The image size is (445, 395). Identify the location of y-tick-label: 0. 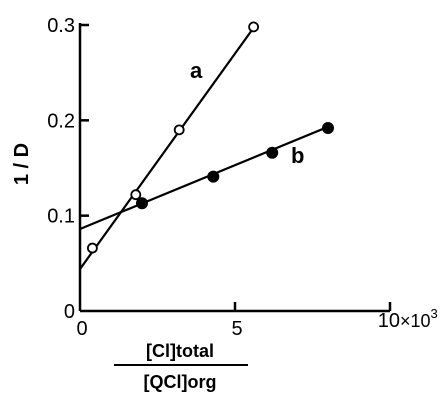
(69, 312).